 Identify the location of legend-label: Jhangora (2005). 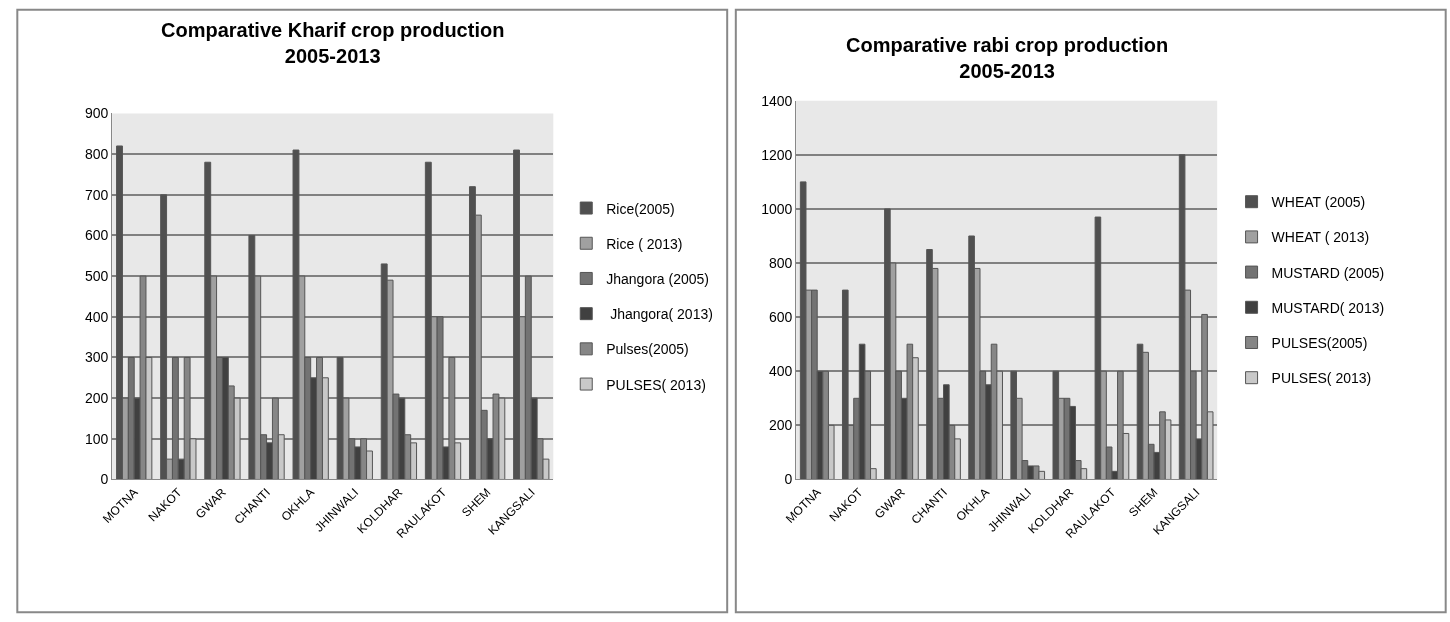
(657, 278).